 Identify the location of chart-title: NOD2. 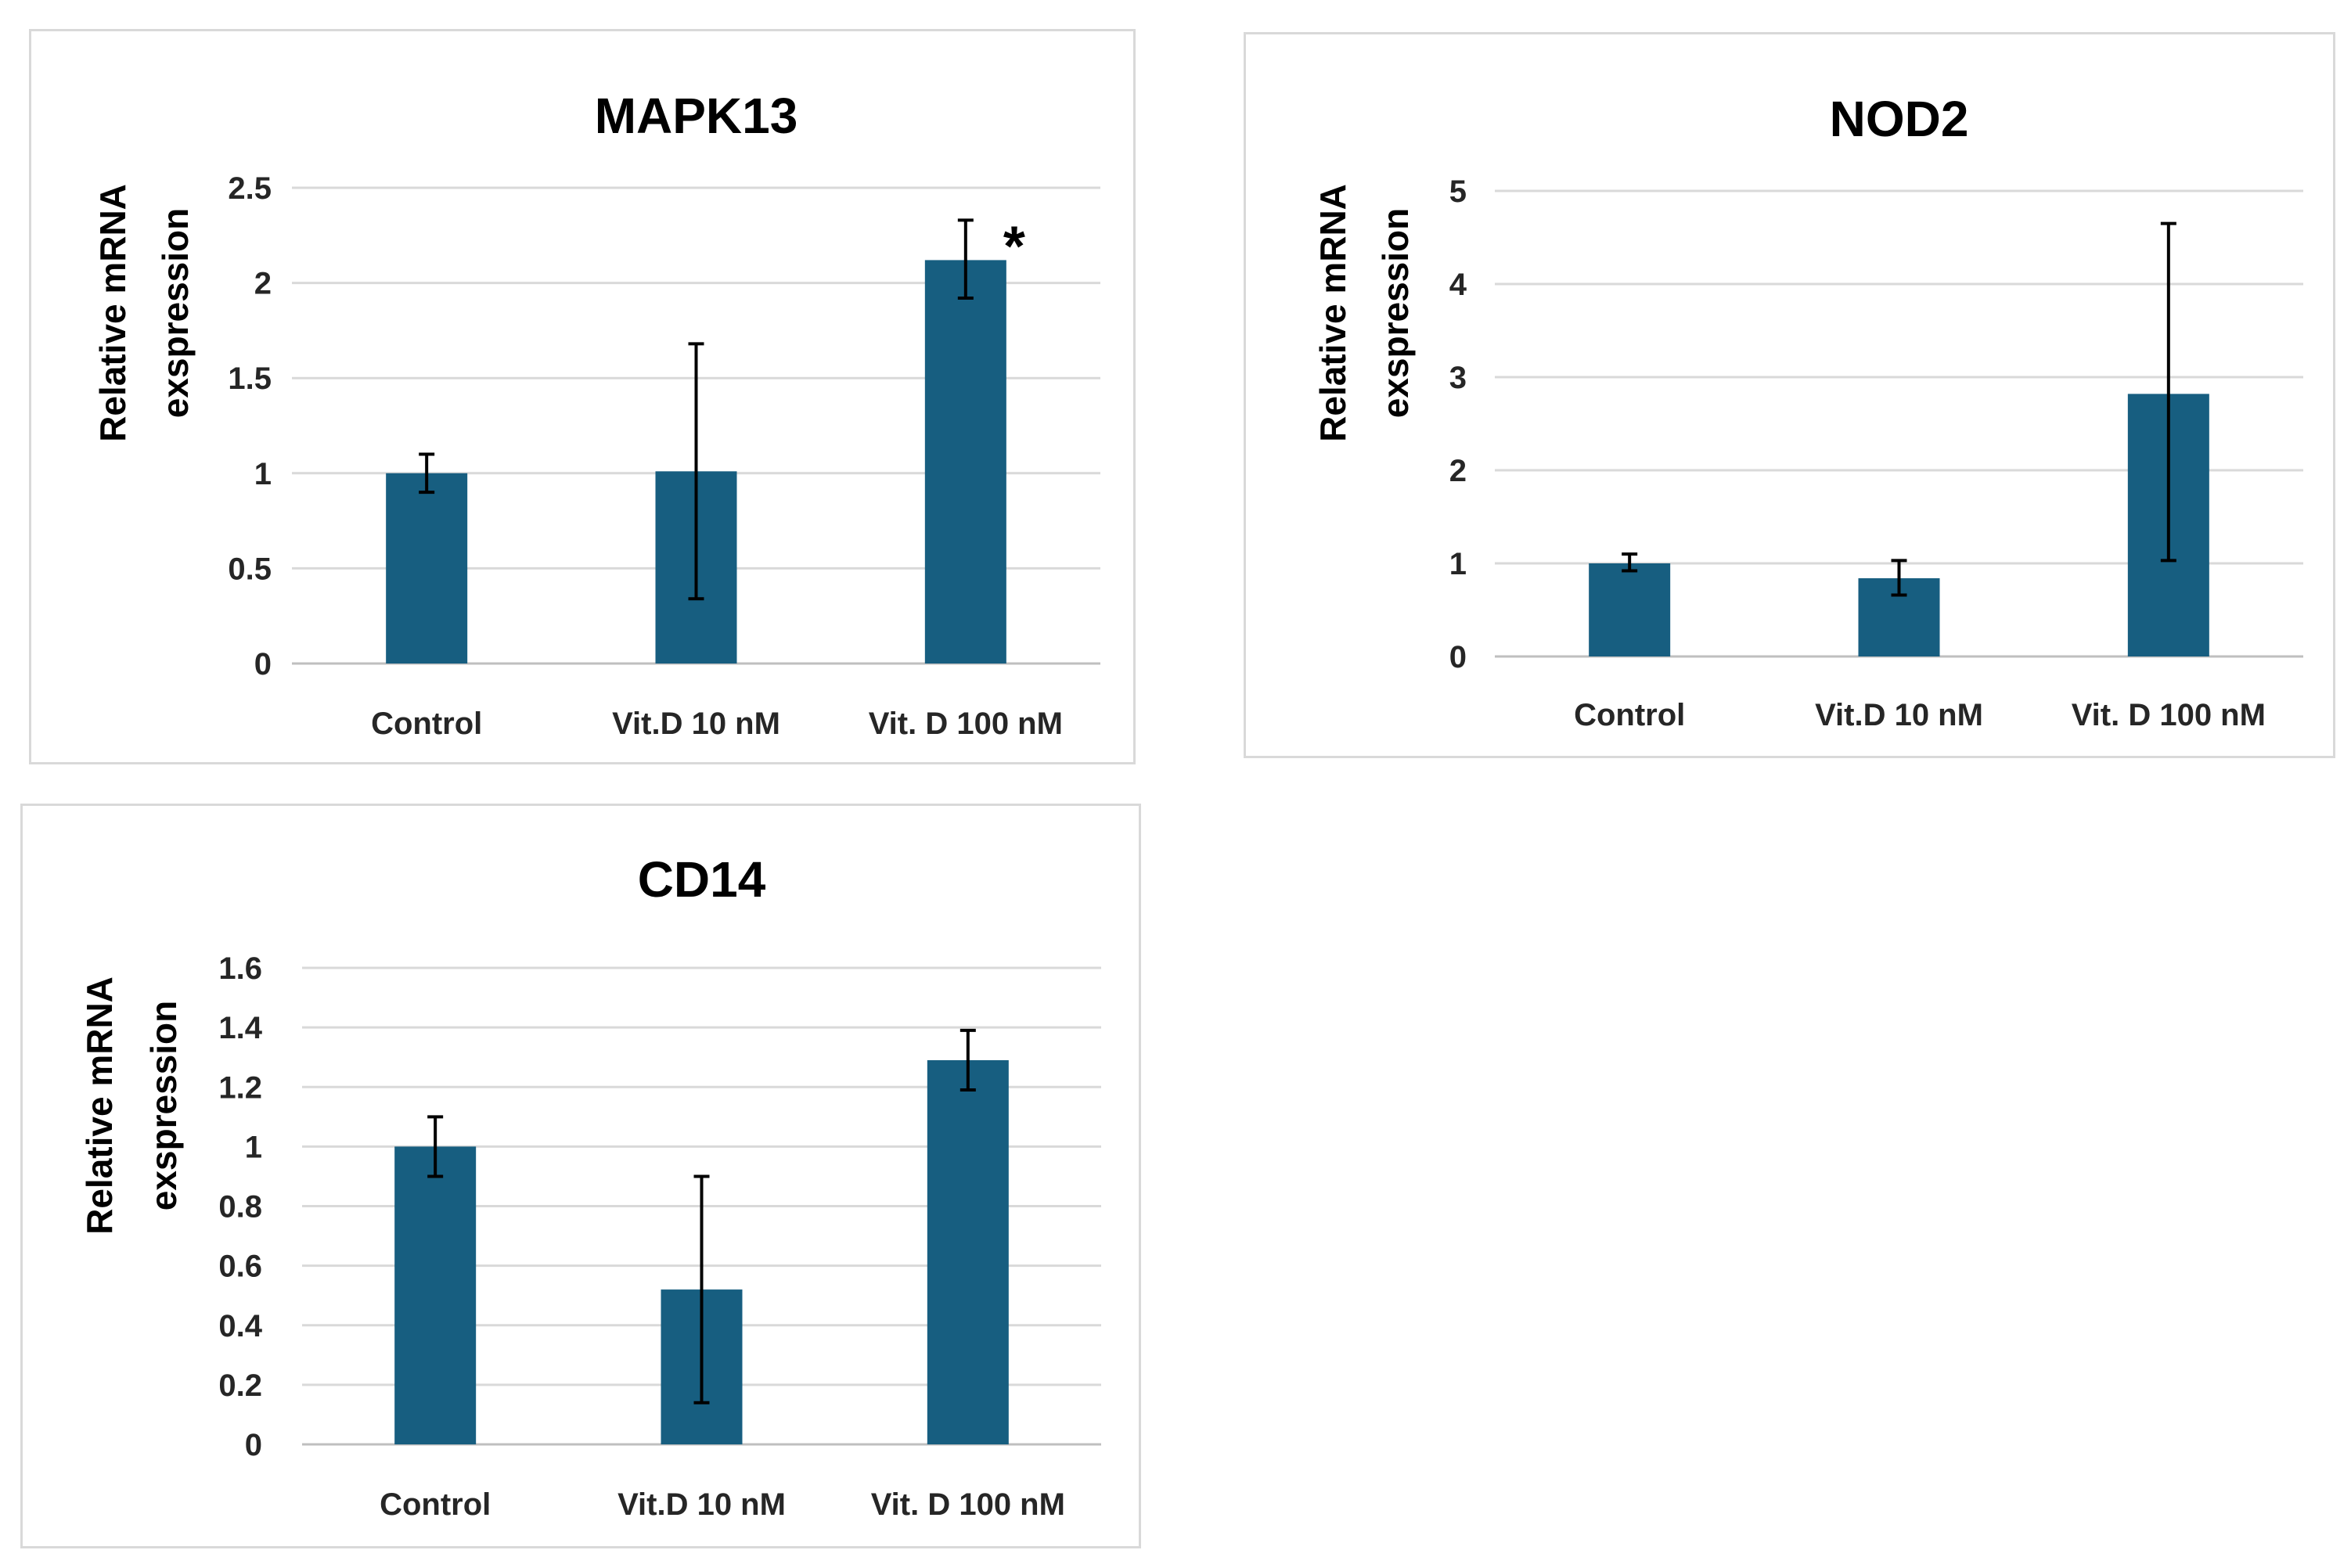
(1899, 119).